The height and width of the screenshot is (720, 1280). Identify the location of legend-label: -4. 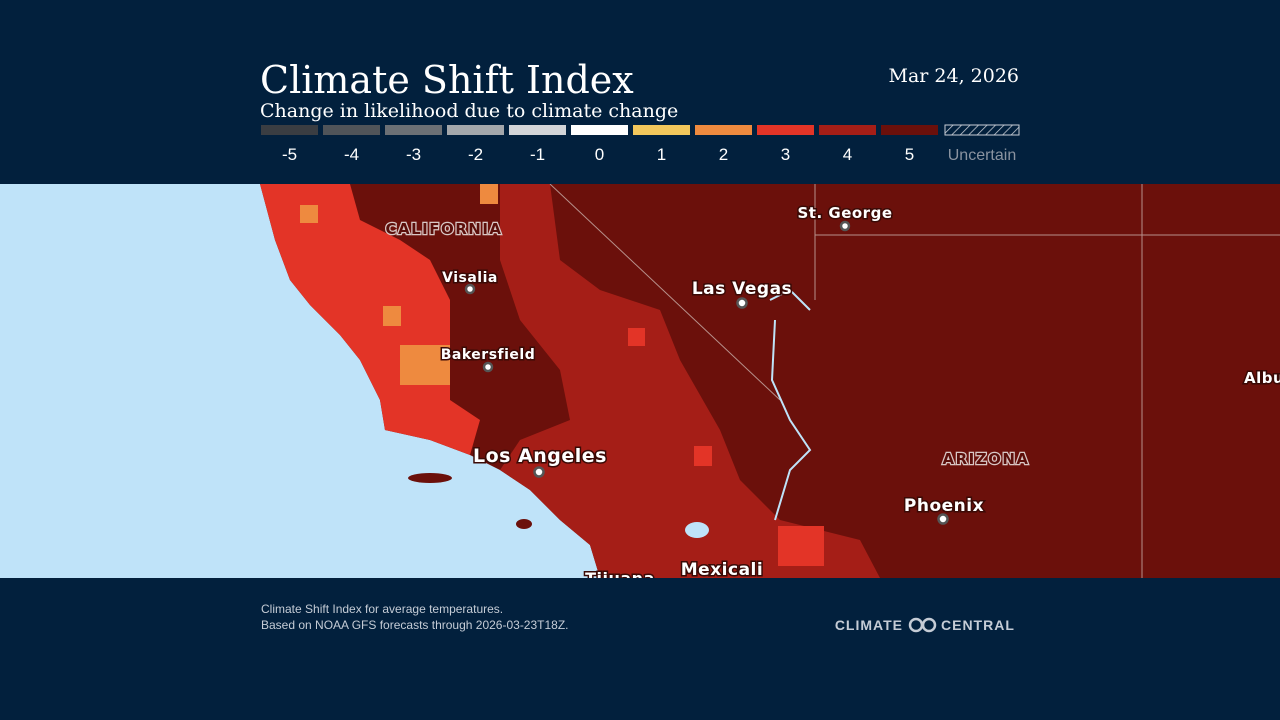
(351, 154).